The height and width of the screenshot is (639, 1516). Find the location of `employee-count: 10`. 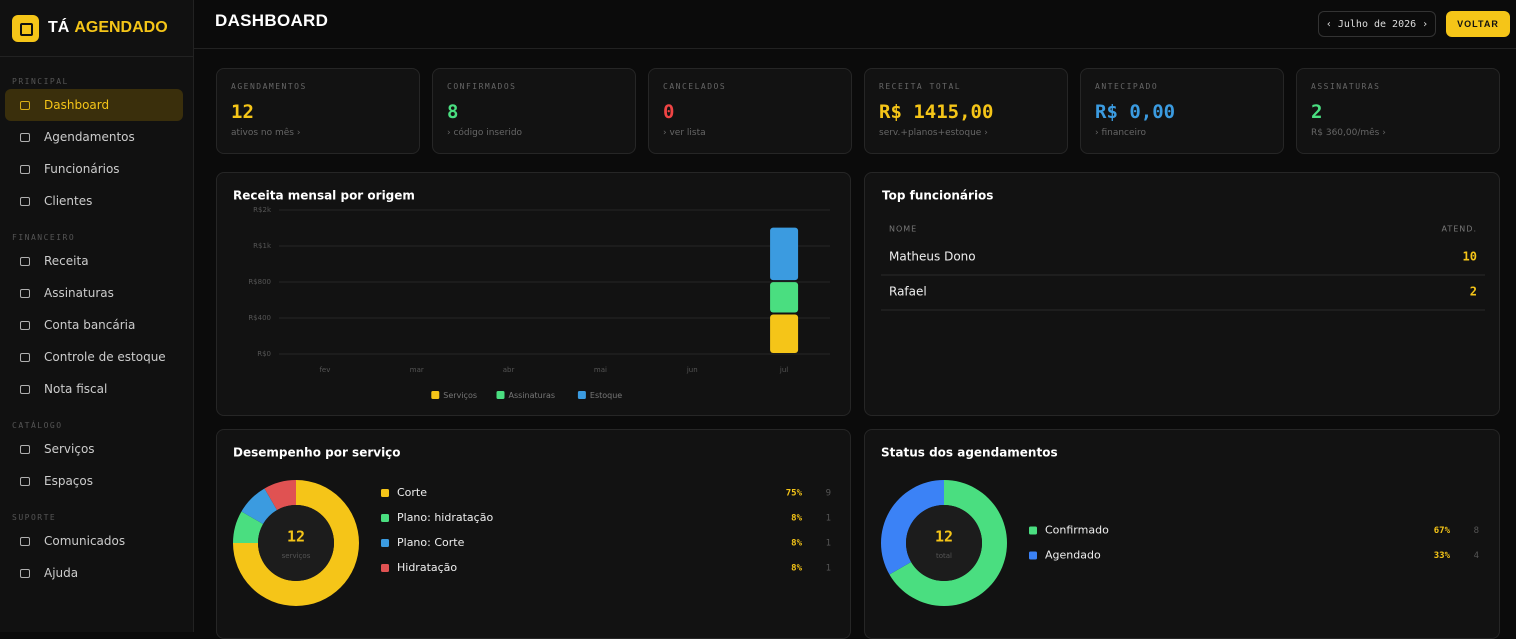

employee-count: 10 is located at coordinates (1470, 257).